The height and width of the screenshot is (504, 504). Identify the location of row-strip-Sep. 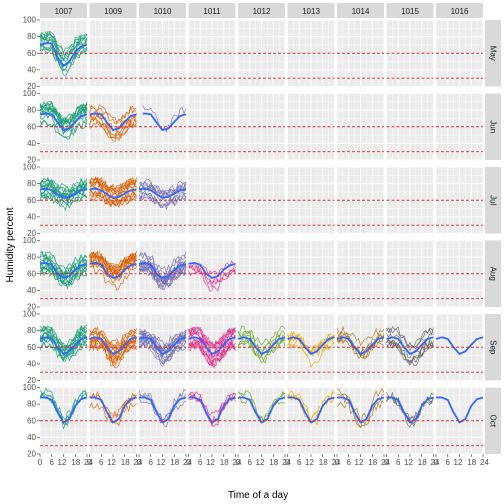
(493, 347).